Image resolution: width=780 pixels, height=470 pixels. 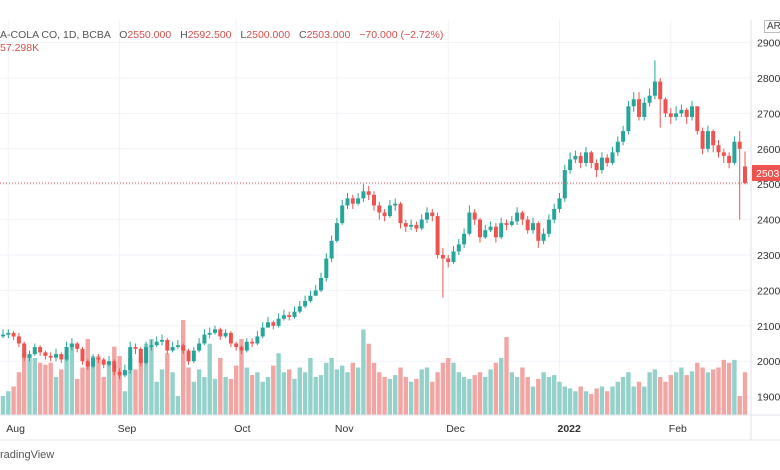 I want to click on y-tick-label: 2500, so click(x=768, y=185).